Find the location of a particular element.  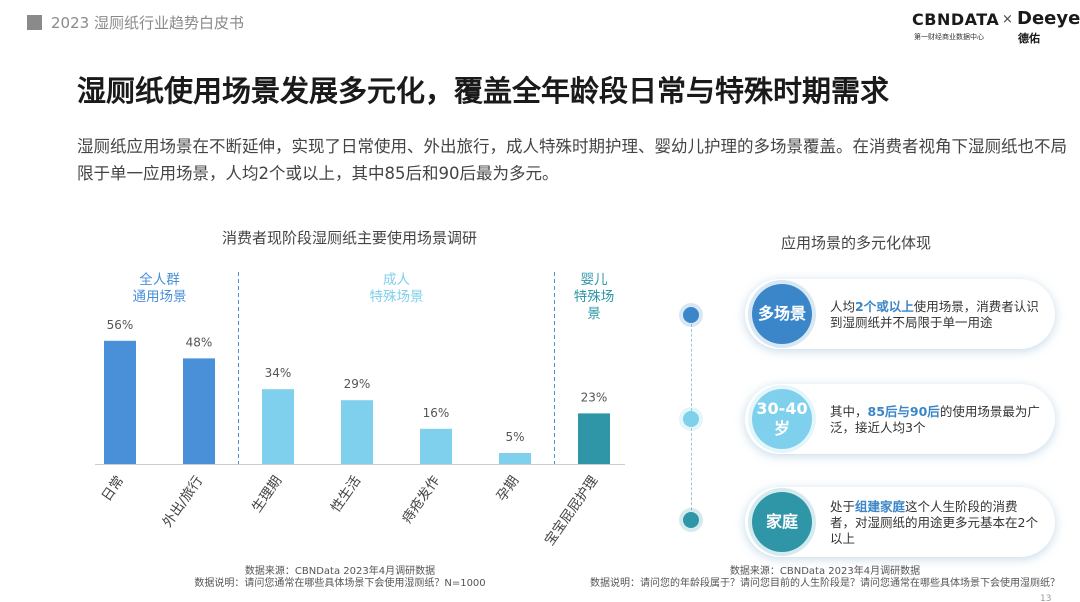

cbndata-logo: CBNDATA is located at coordinates (956, 19).